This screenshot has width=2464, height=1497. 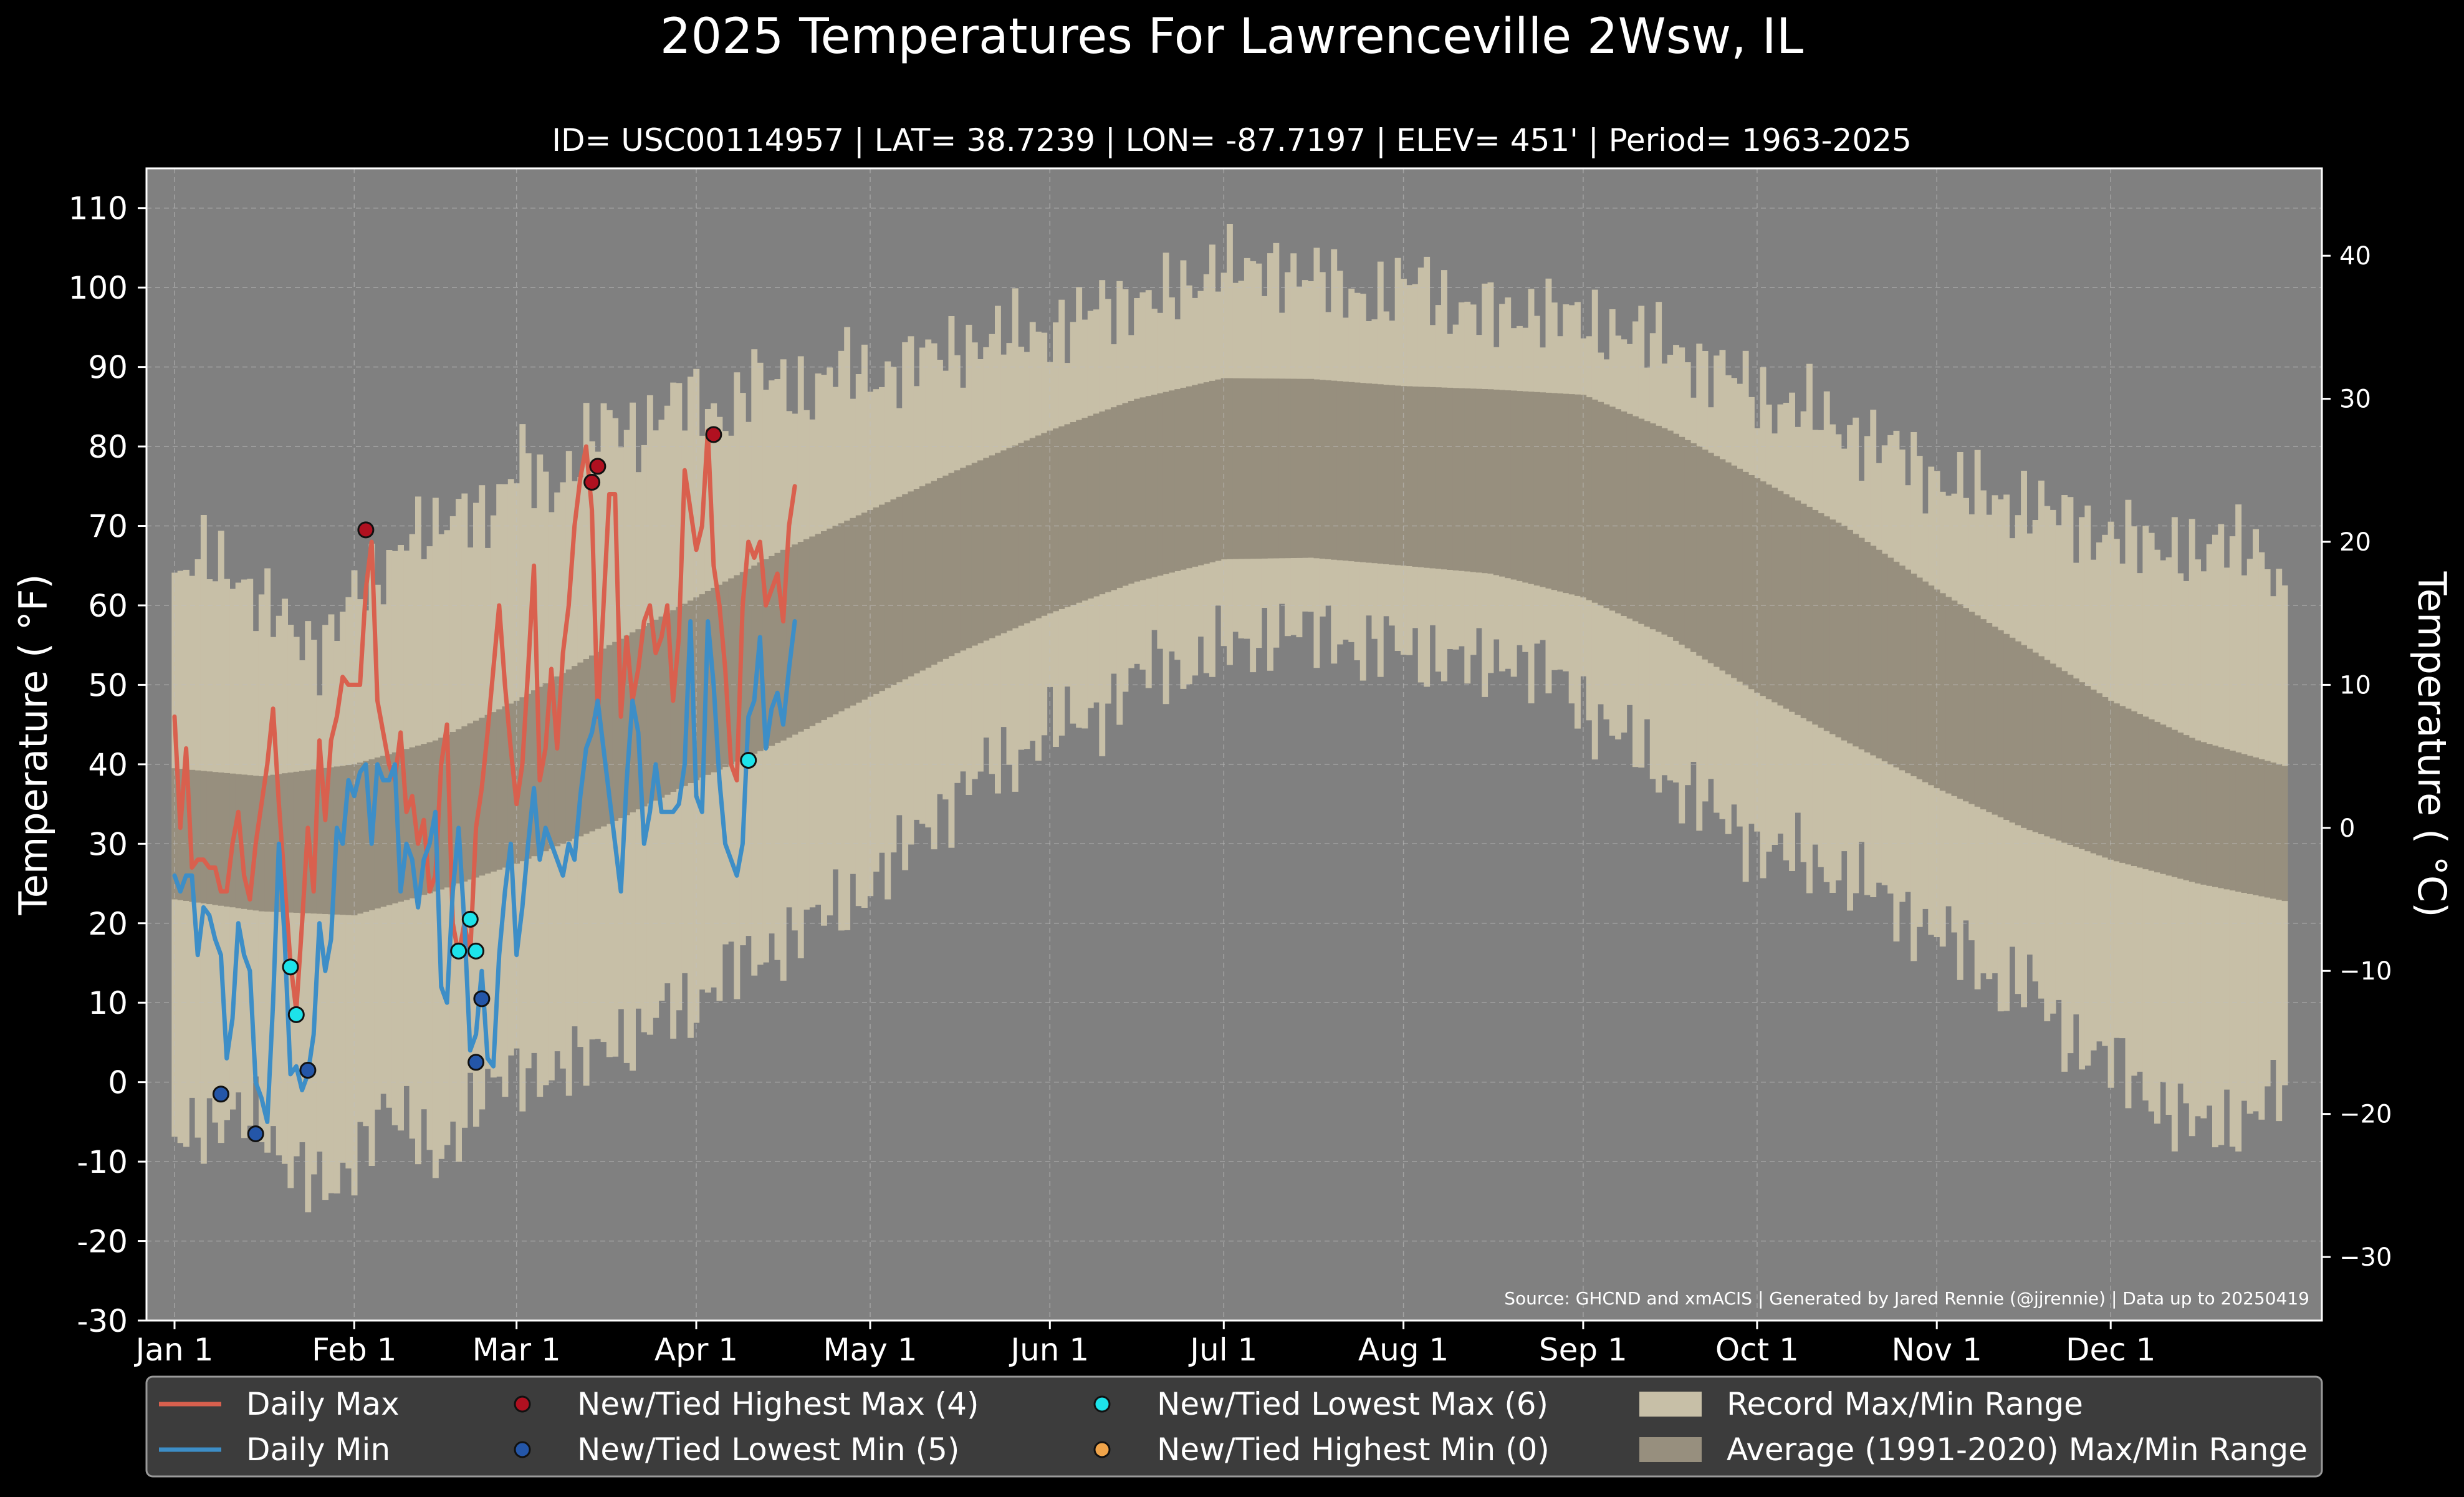 I want to click on x-tick-label: Nov 1, so click(x=1937, y=1350).